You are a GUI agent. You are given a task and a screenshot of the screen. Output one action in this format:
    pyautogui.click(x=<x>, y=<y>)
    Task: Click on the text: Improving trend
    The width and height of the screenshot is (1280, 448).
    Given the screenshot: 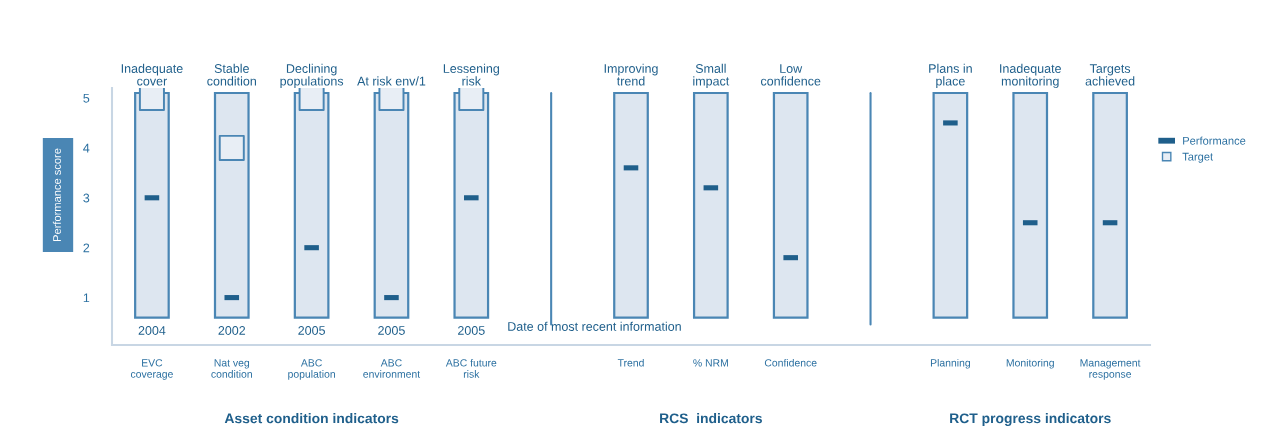 What is the action you would take?
    pyautogui.click(x=631, y=74)
    